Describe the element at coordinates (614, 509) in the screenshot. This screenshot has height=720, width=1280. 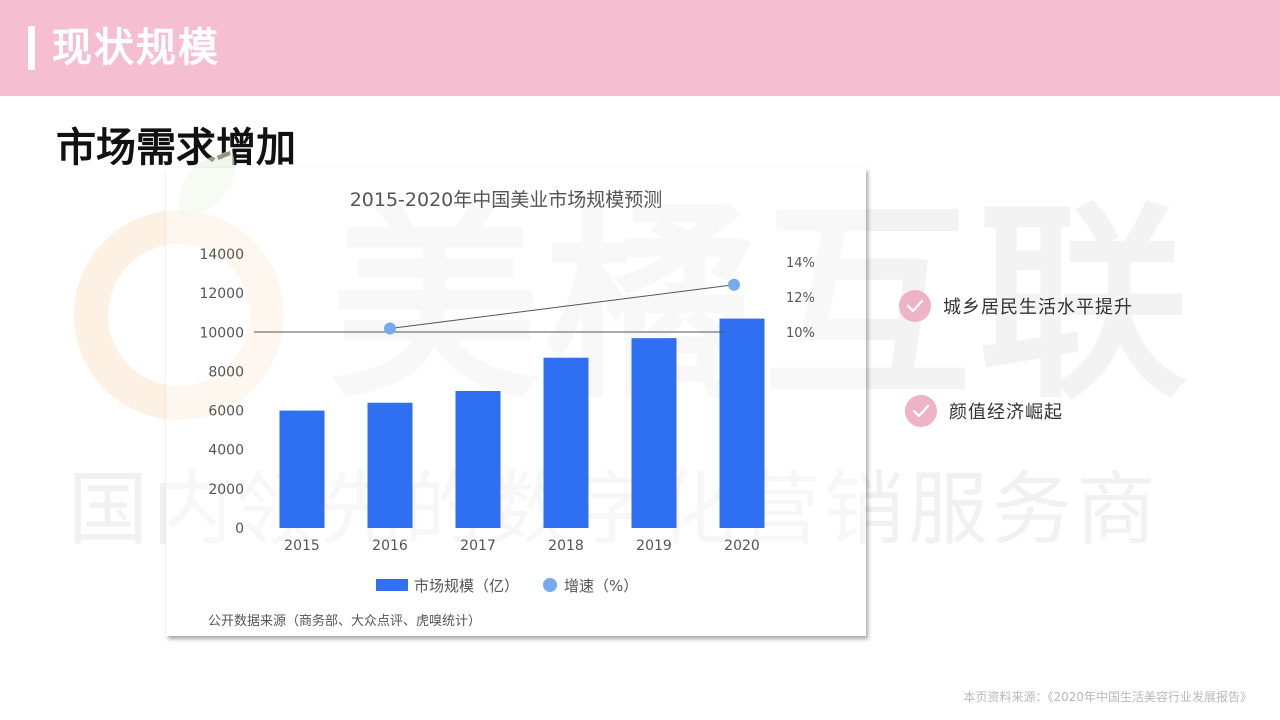
I see `watermark-slogan: 国内领先的数字化营销服务商` at that location.